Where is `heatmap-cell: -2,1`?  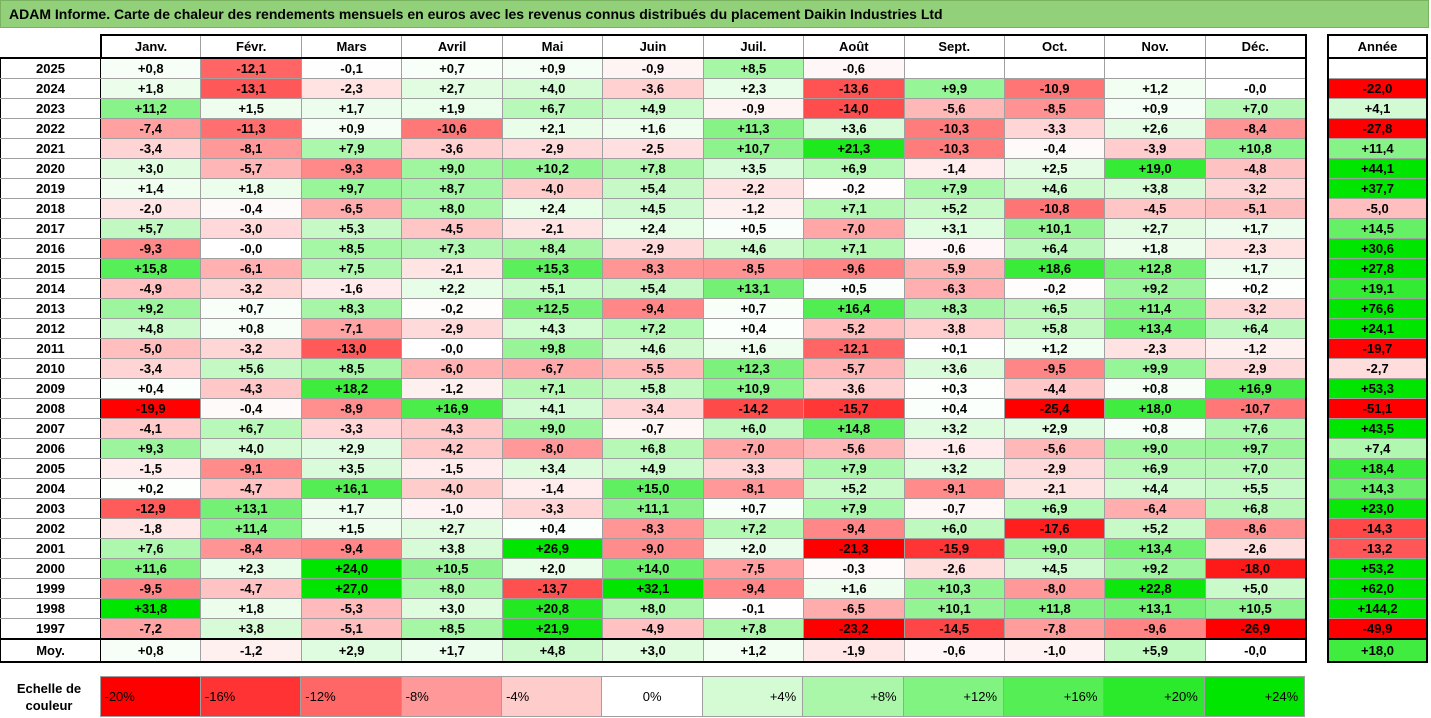
heatmap-cell: -2,1 is located at coordinates (552, 228).